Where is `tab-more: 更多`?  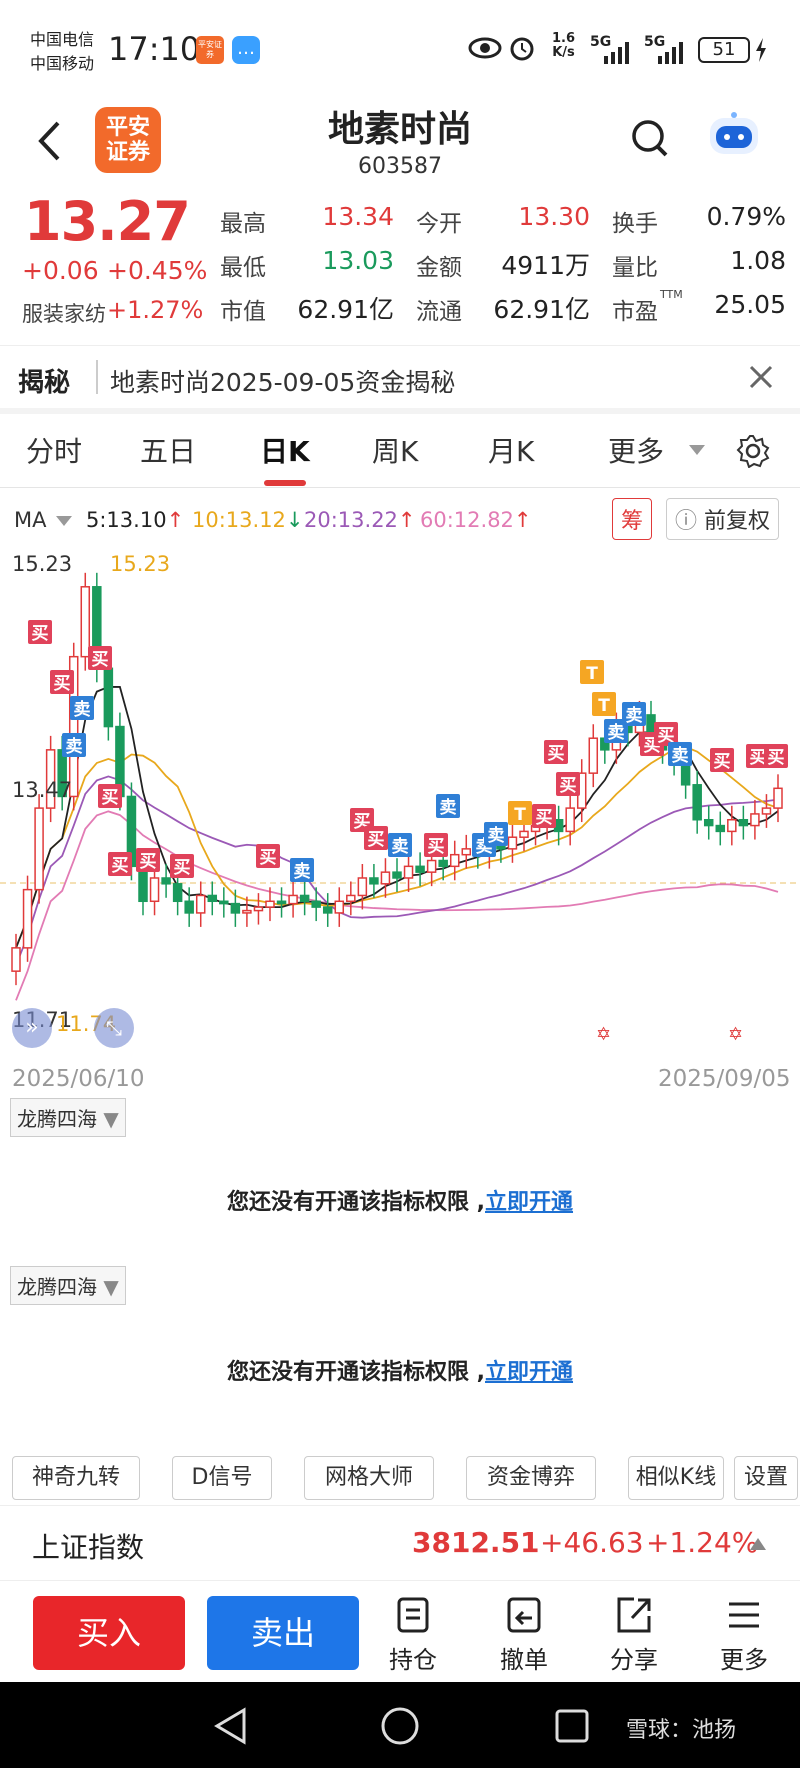
tab-more: 更多 is located at coordinates (636, 451).